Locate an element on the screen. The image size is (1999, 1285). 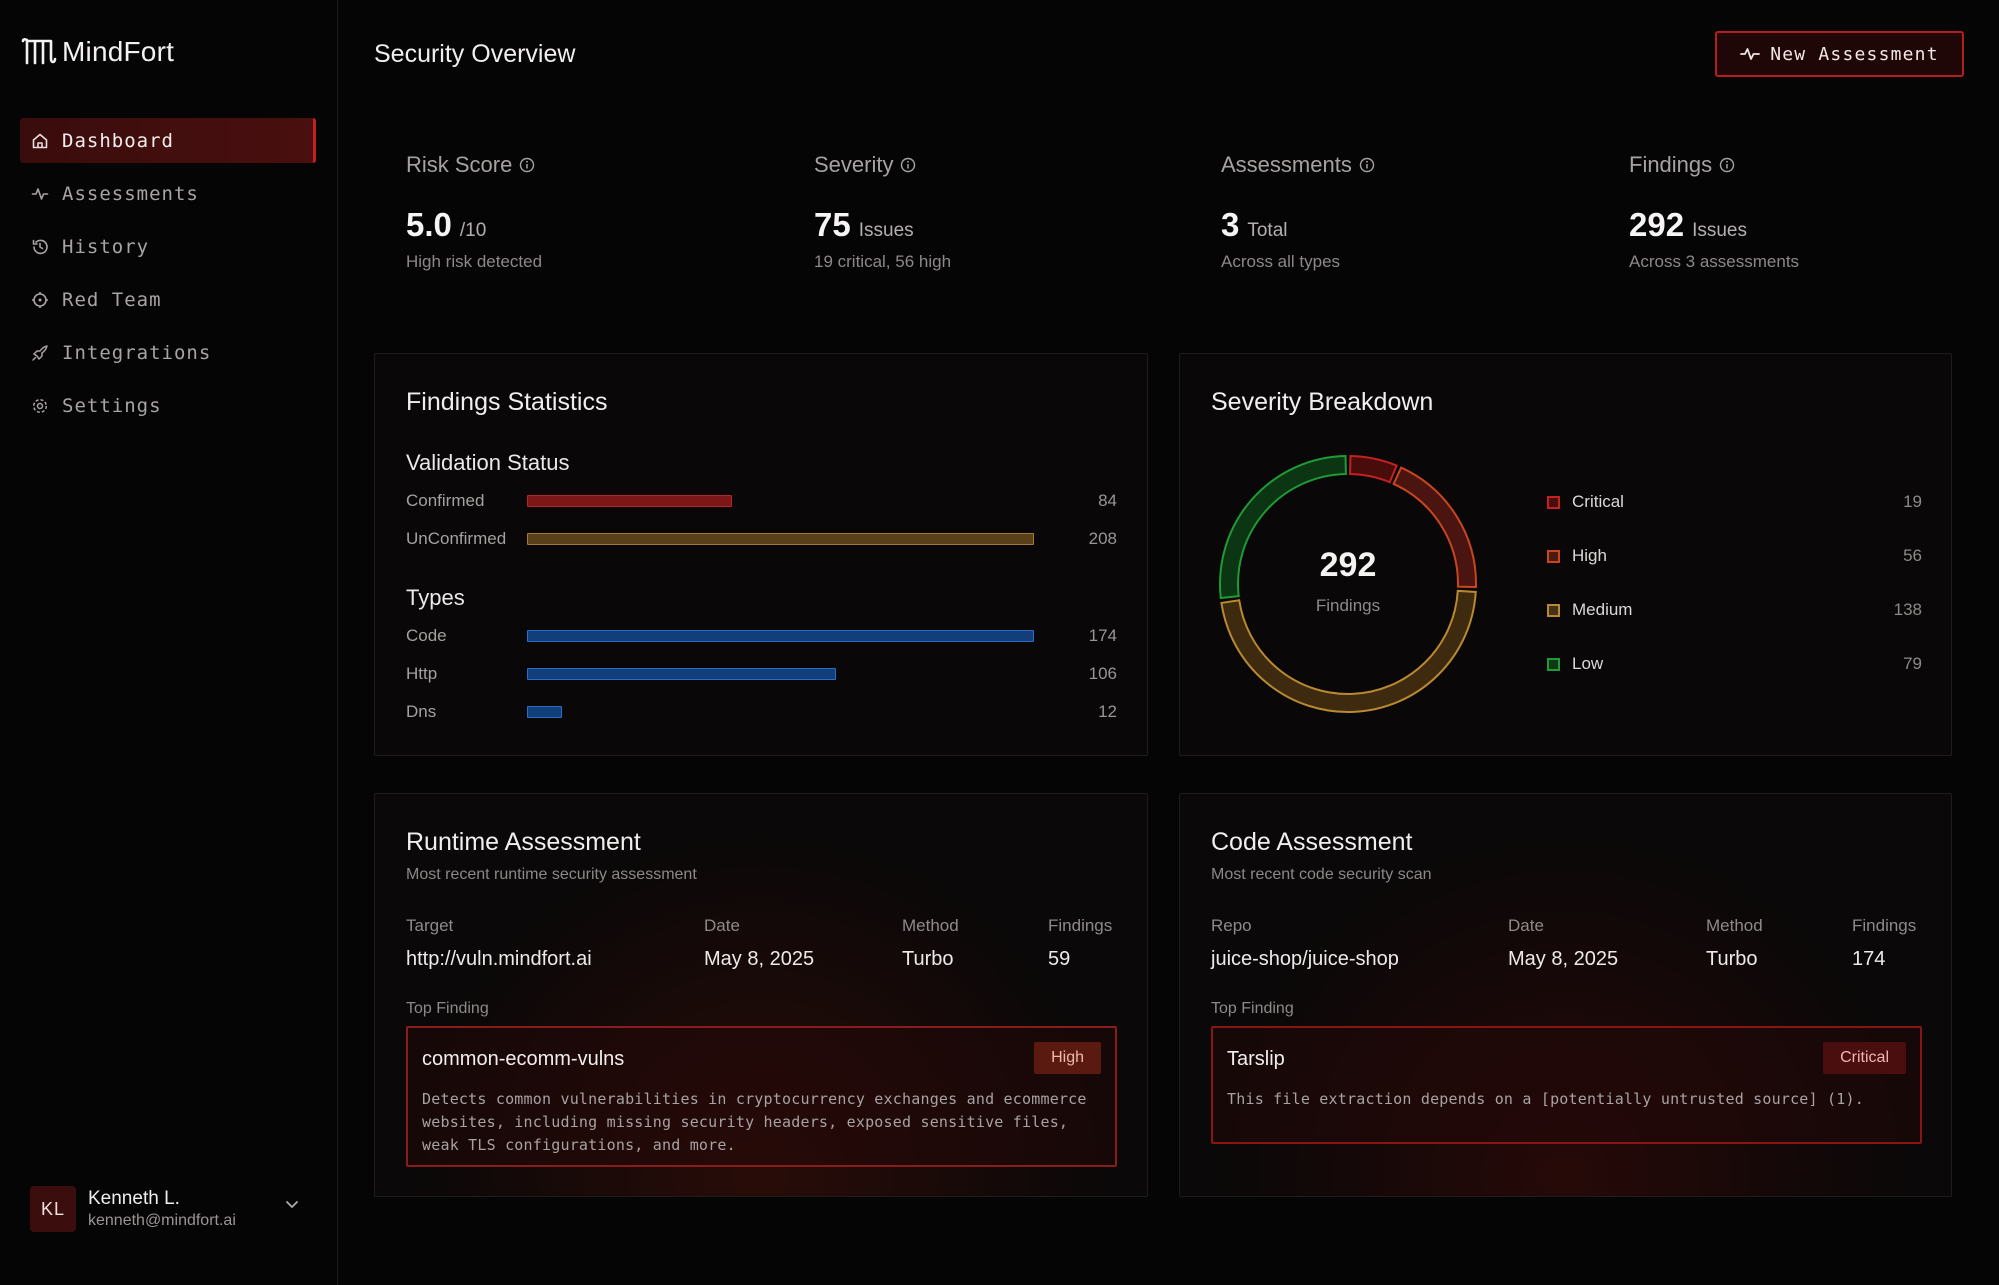
bar-count: 208 is located at coordinates (1102, 538).